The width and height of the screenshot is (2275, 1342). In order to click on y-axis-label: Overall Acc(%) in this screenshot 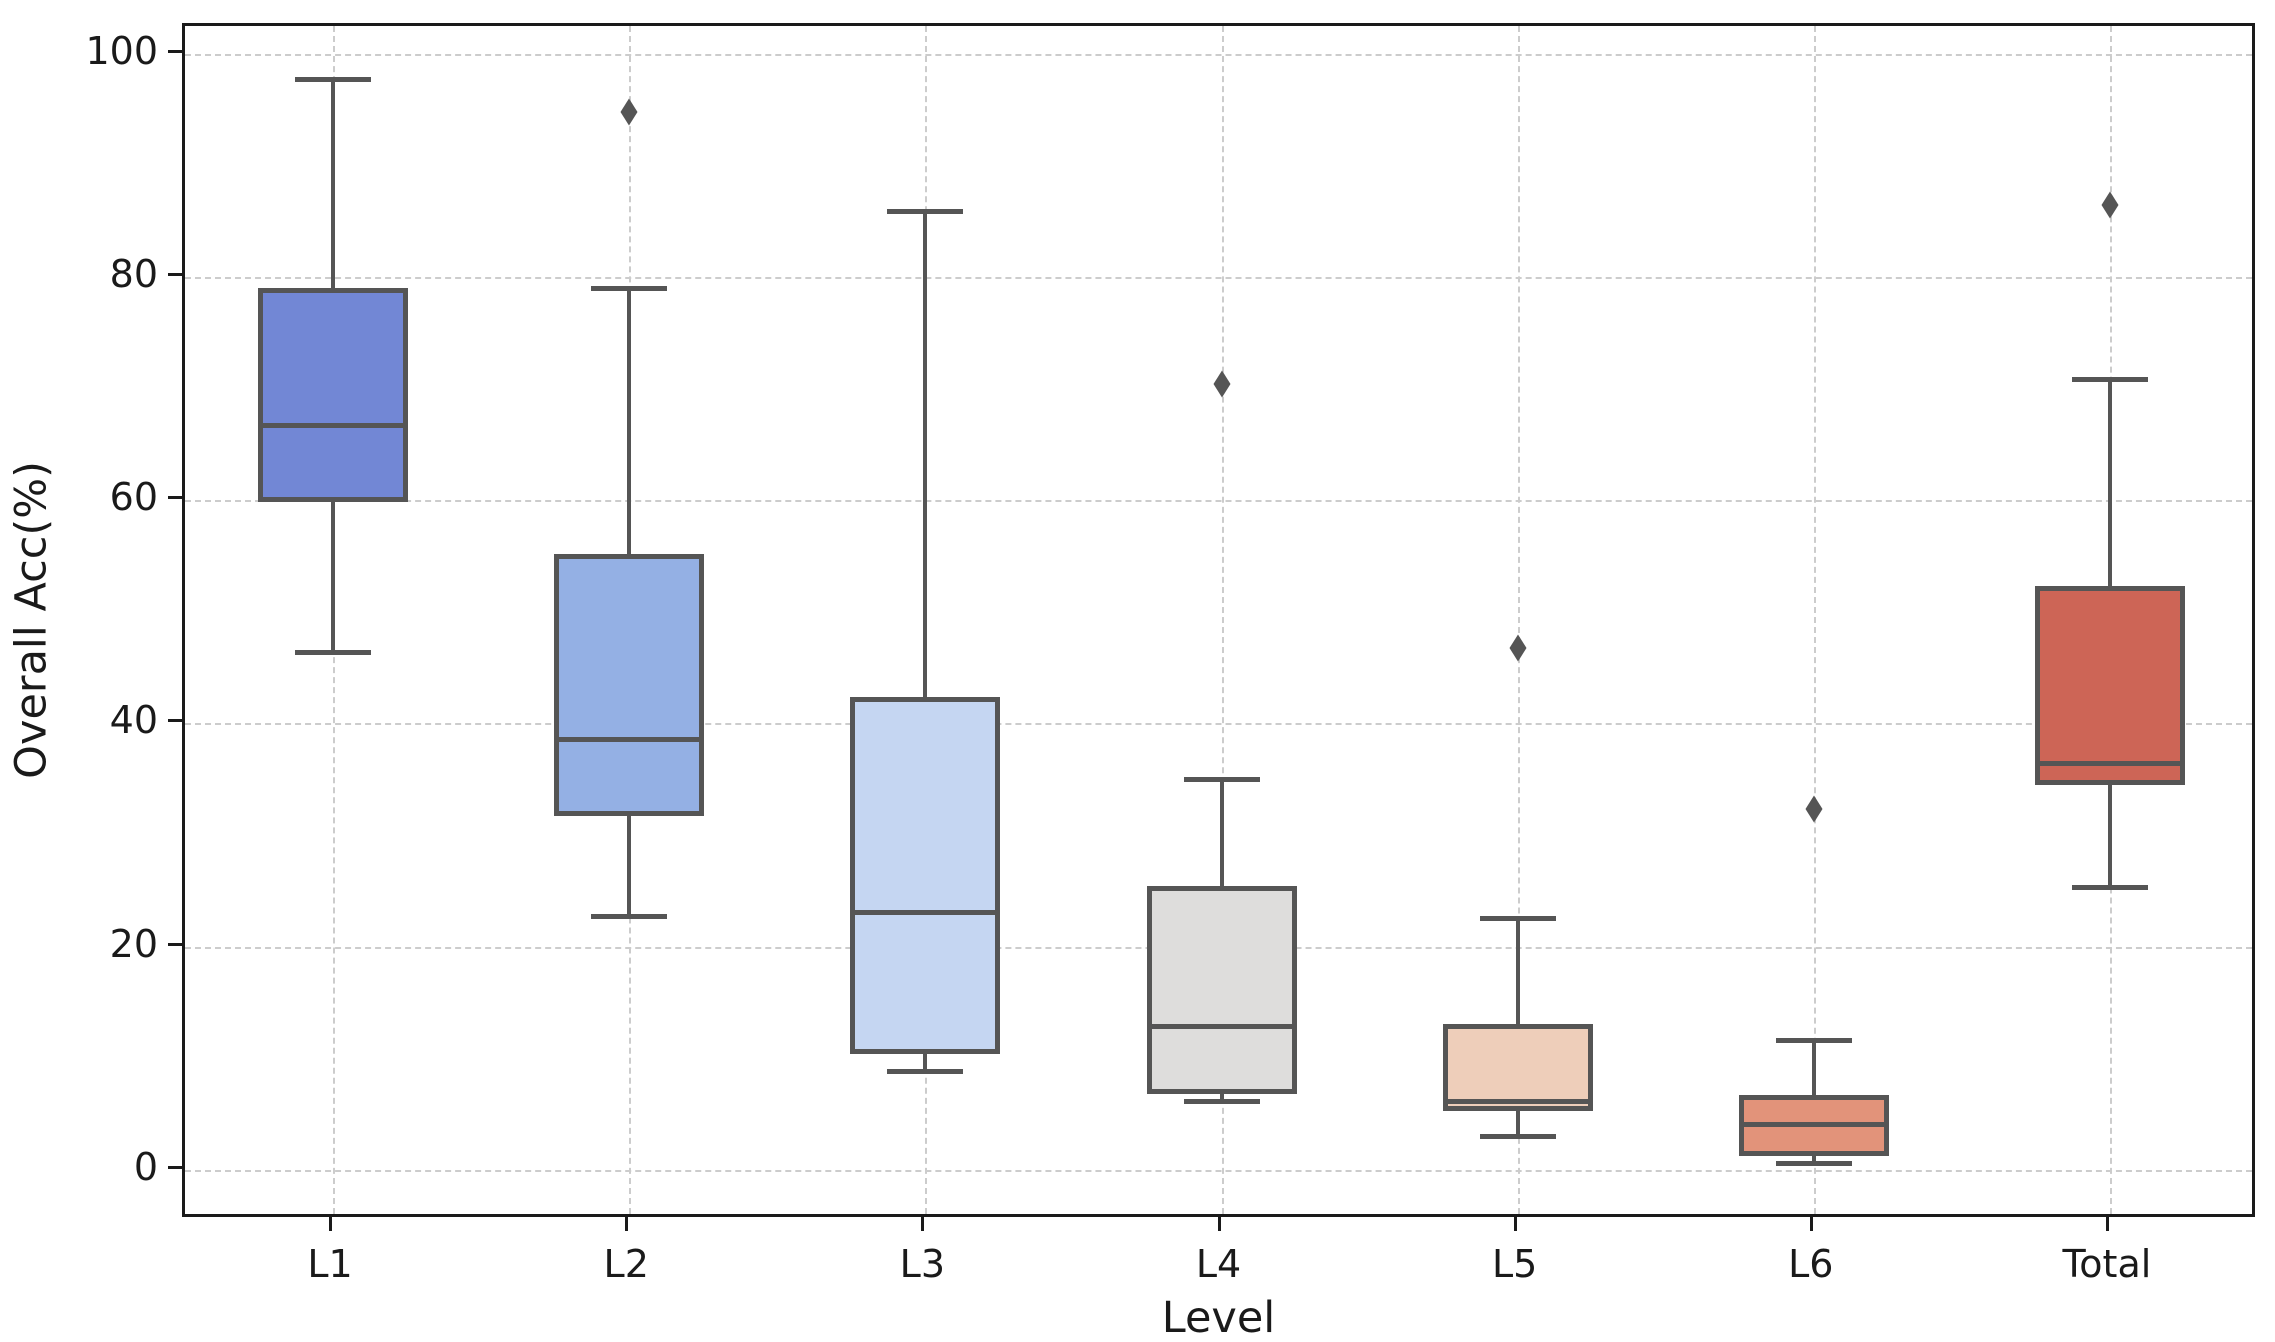, I will do `click(31, 620)`.